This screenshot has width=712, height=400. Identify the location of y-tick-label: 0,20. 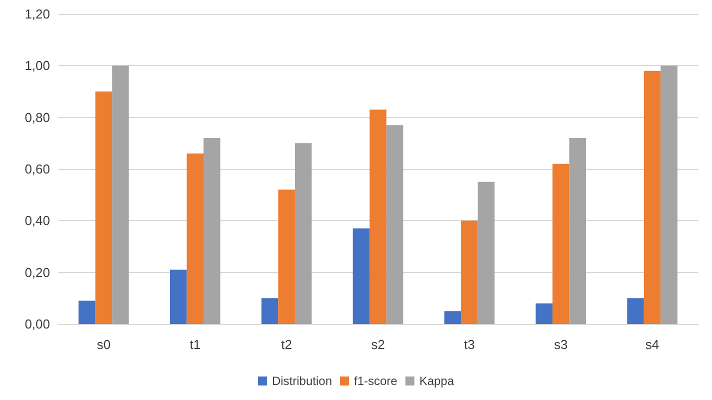
(37, 272).